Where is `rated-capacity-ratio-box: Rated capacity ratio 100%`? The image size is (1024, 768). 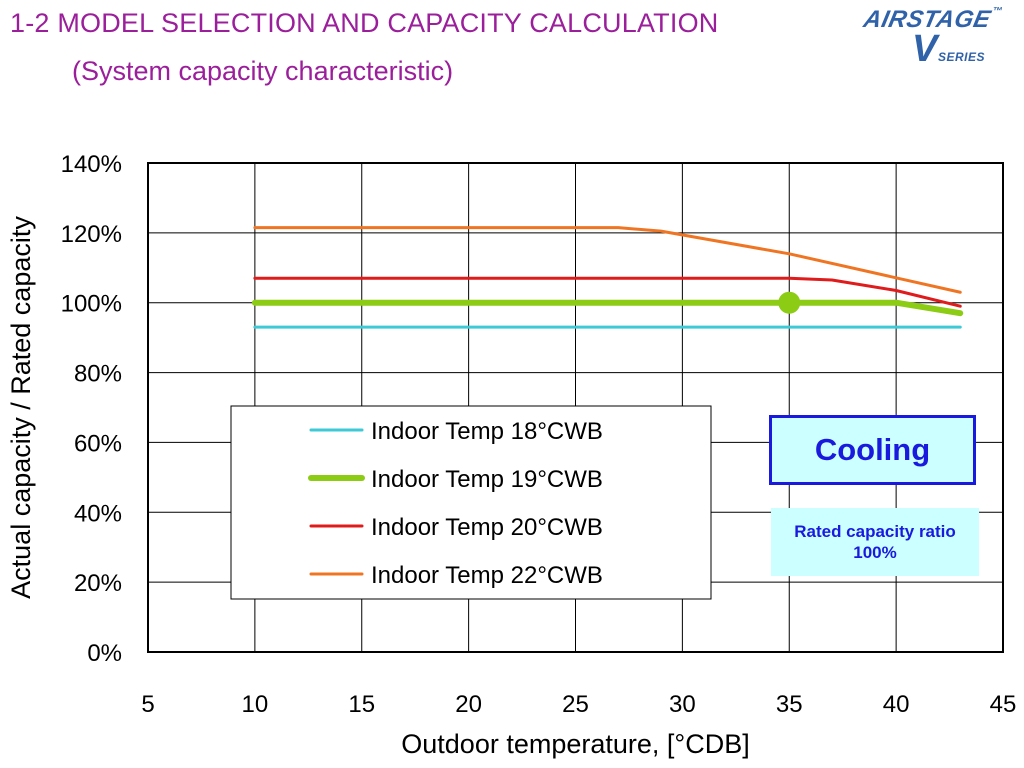
rated-capacity-ratio-box: Rated capacity ratio 100% is located at coordinates (875, 542).